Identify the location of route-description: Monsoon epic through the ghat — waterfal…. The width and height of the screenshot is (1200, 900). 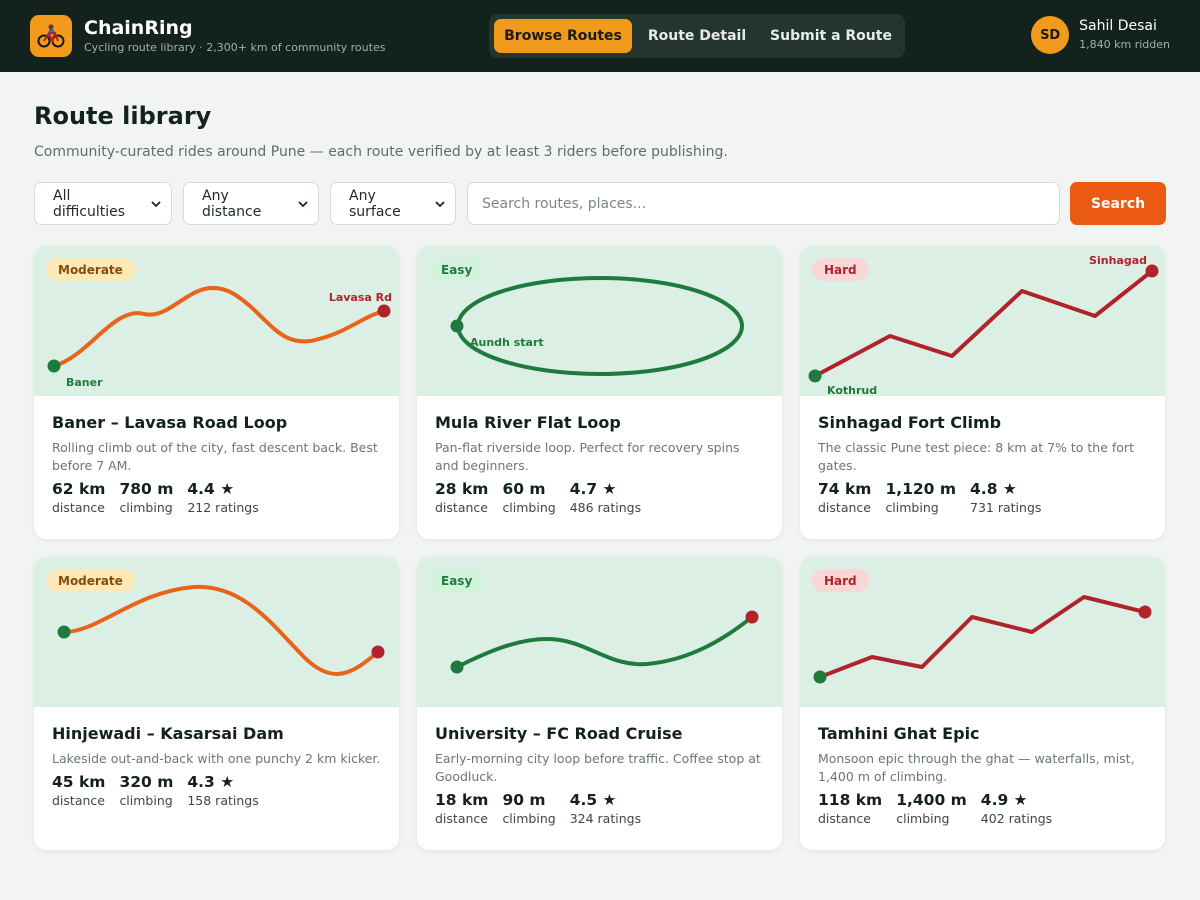
(976, 767).